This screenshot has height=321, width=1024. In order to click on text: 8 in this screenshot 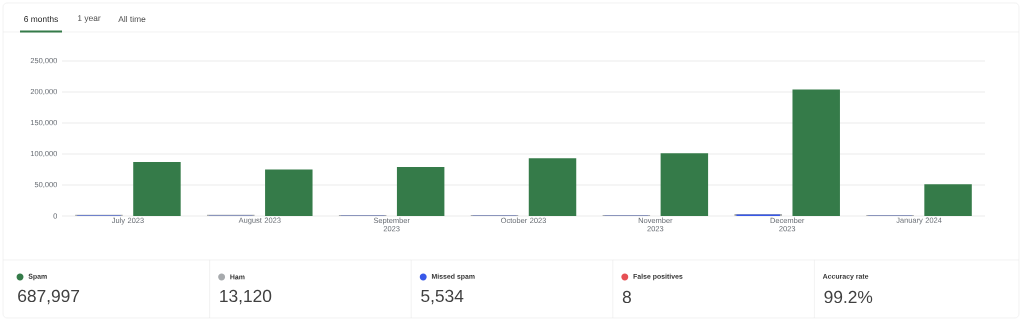, I will do `click(626, 297)`.